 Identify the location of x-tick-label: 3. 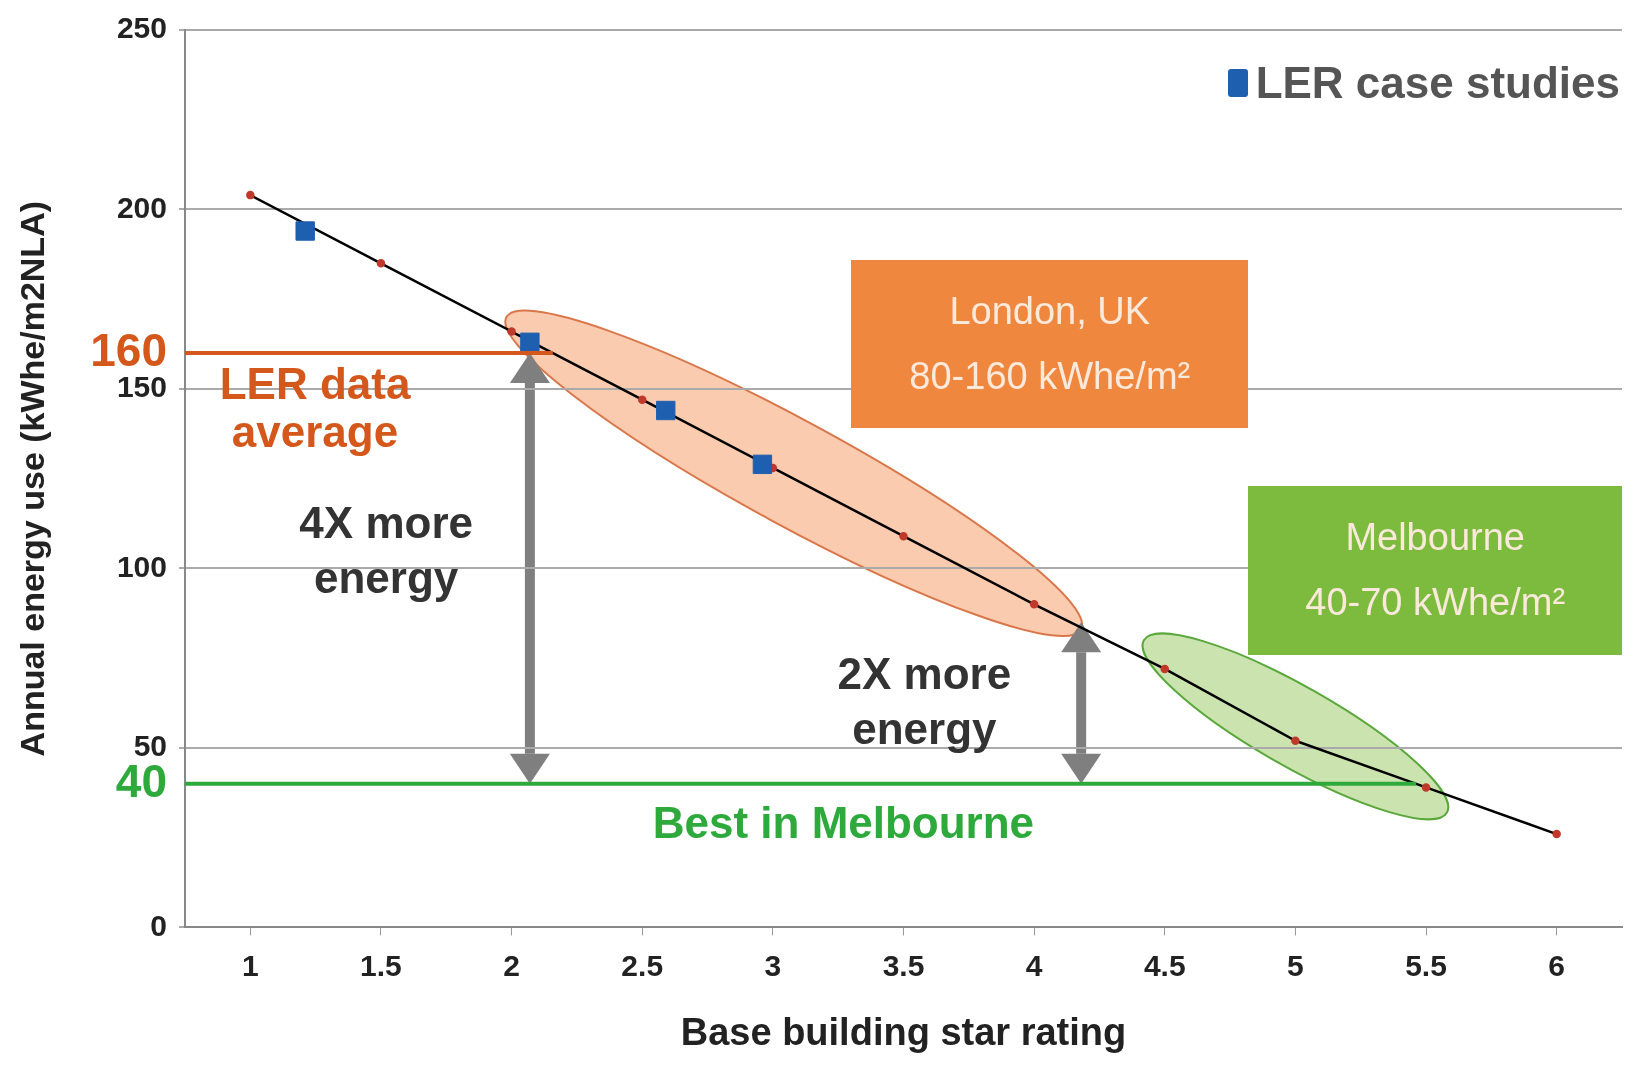
(773, 965).